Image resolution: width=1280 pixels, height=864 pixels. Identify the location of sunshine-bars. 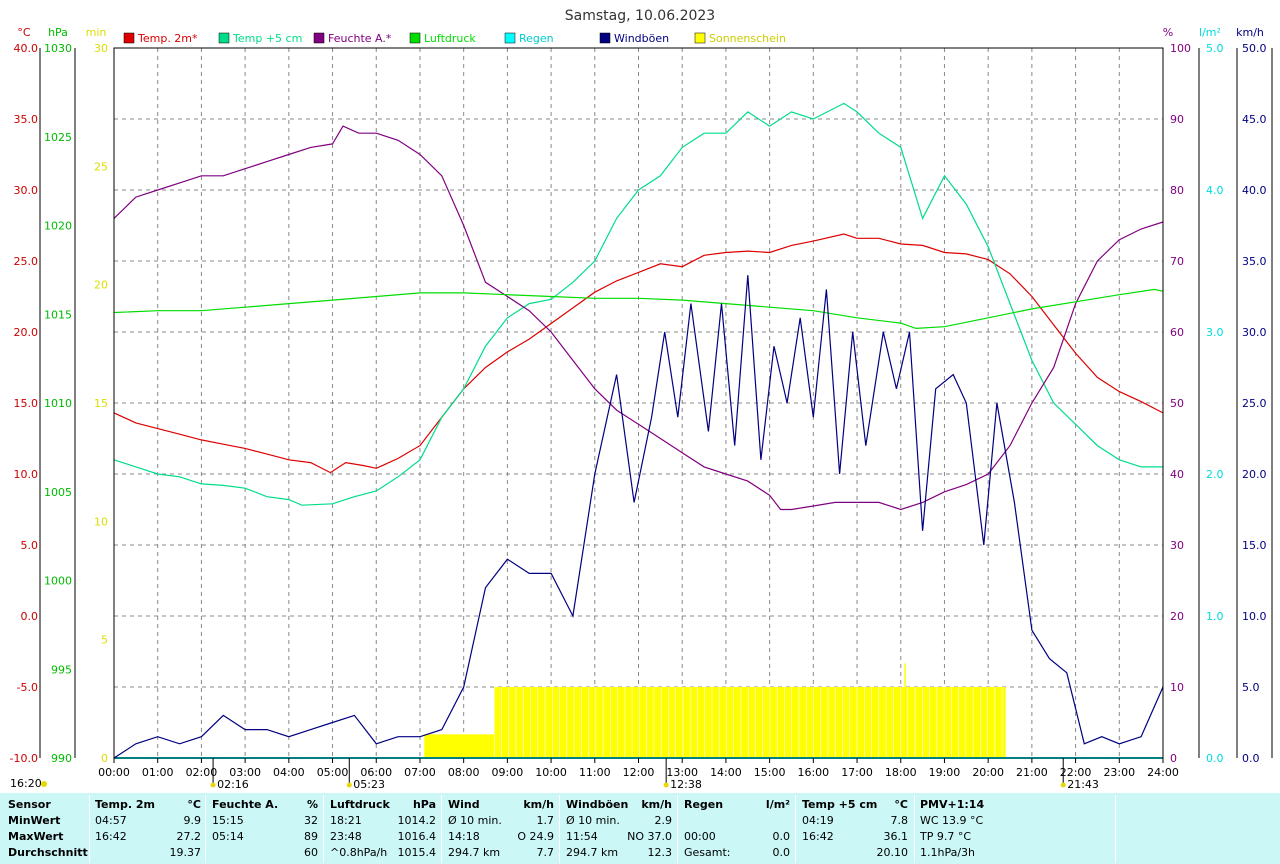
(715, 710).